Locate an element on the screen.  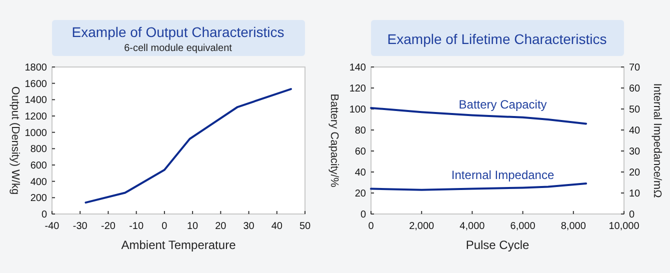
y-tick-label: 20 is located at coordinates (360, 194).